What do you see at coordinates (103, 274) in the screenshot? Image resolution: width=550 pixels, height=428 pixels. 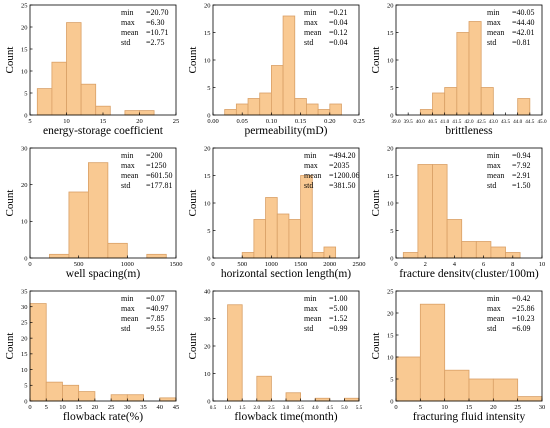 I see `x-axis-label: well spacing(m)` at bounding box center [103, 274].